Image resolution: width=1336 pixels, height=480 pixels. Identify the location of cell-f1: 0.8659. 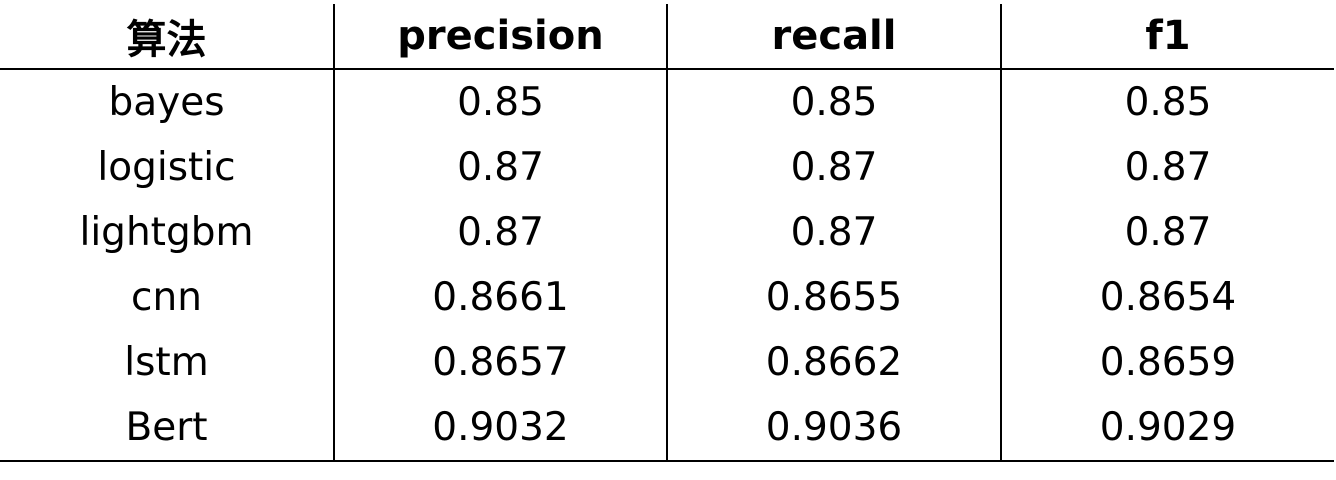
(1167, 362).